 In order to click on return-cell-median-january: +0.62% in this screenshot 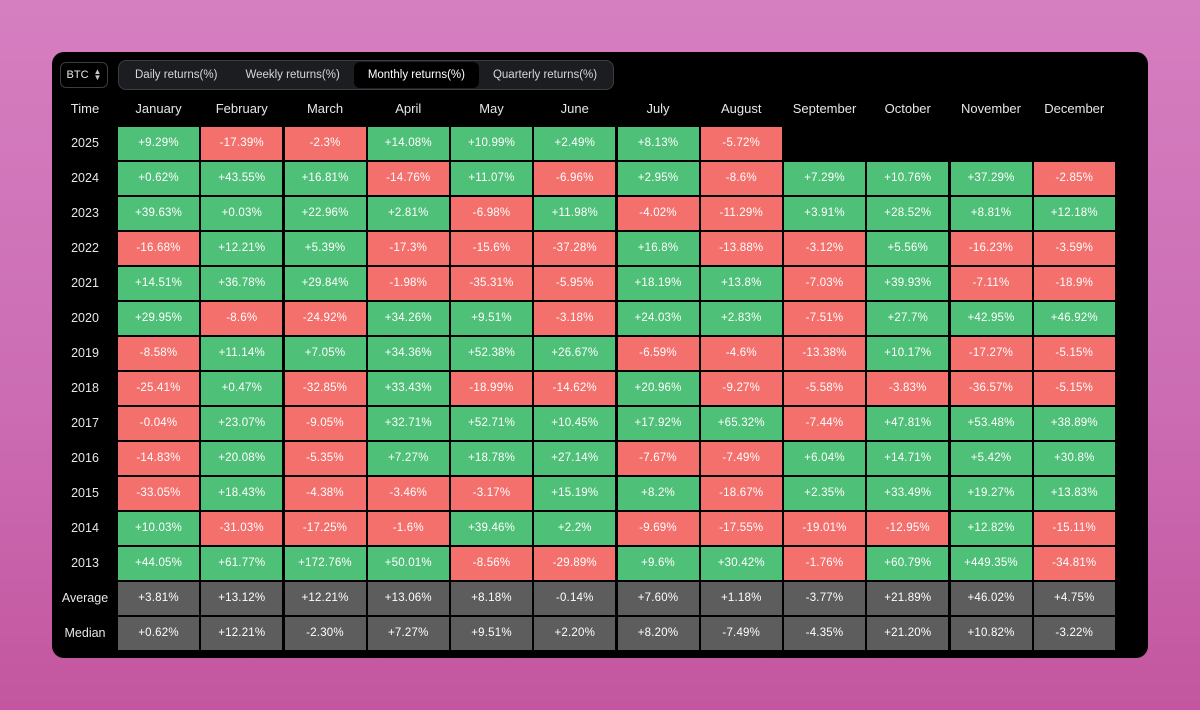, I will do `click(158, 633)`.